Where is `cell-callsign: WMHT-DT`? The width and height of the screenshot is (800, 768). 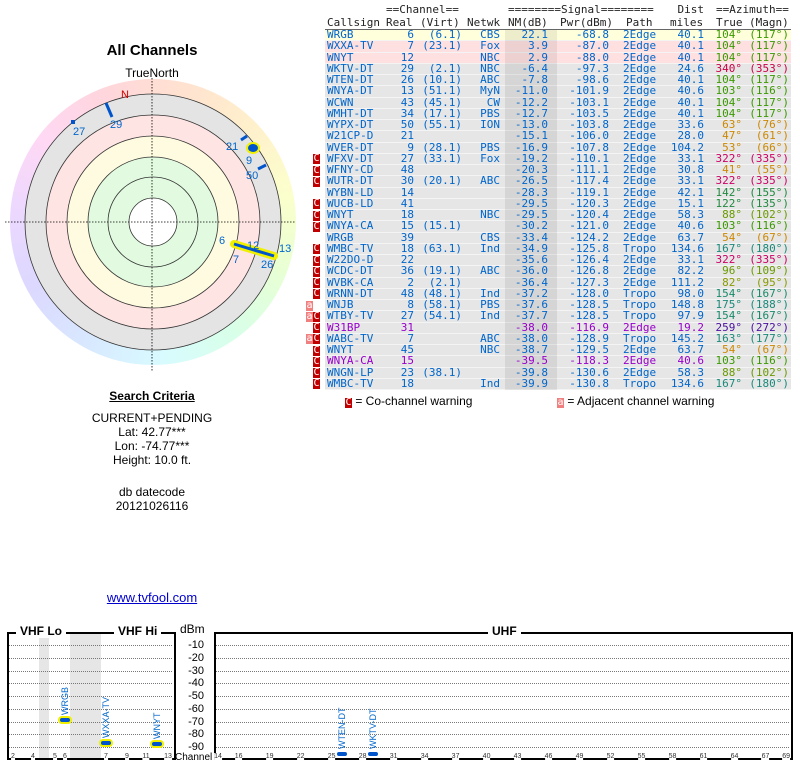 cell-callsign: WMHT-DT is located at coordinates (350, 113).